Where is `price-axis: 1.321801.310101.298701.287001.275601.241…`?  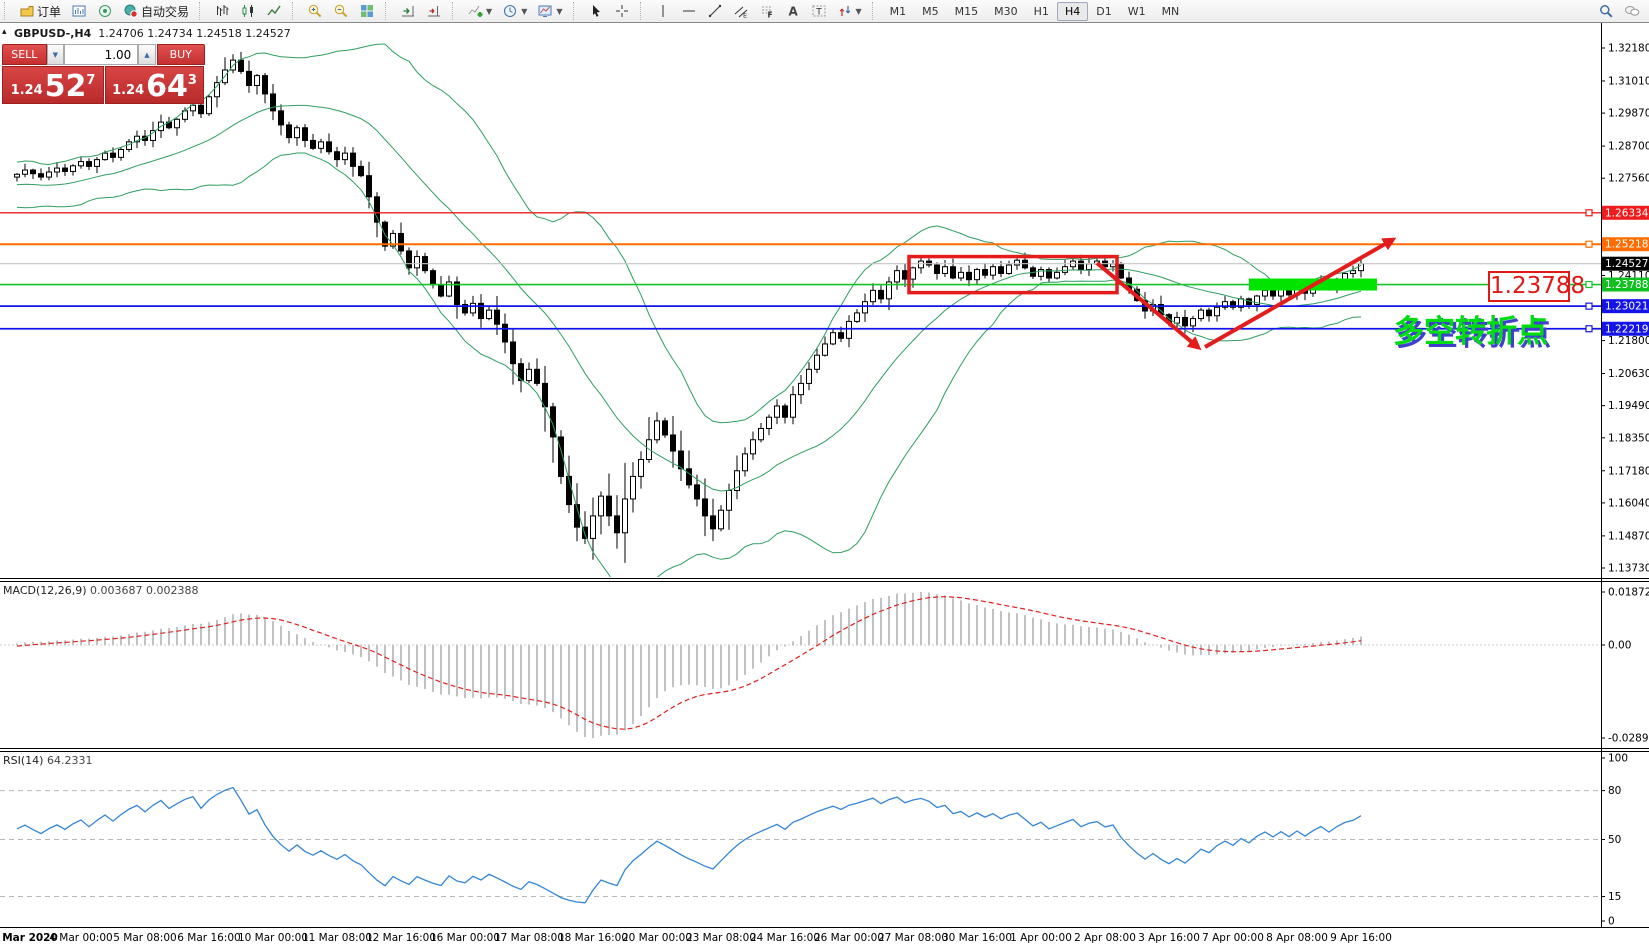
price-axis: 1.321801.310101.298701.287001.275601.241… is located at coordinates (1625, 485).